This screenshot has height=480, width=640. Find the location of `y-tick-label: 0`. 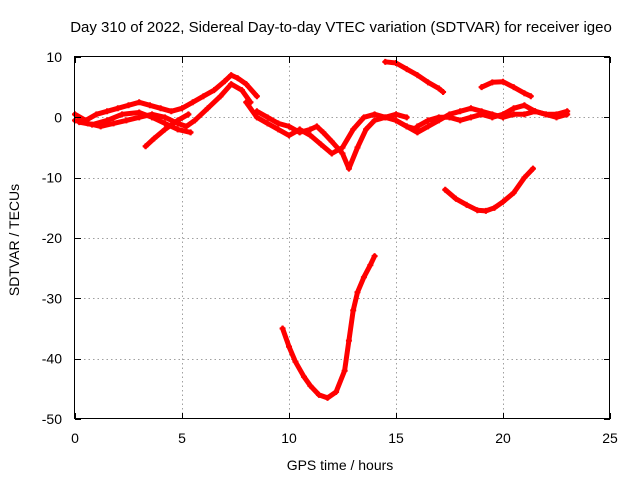

y-tick-label: 0 is located at coordinates (58, 117).